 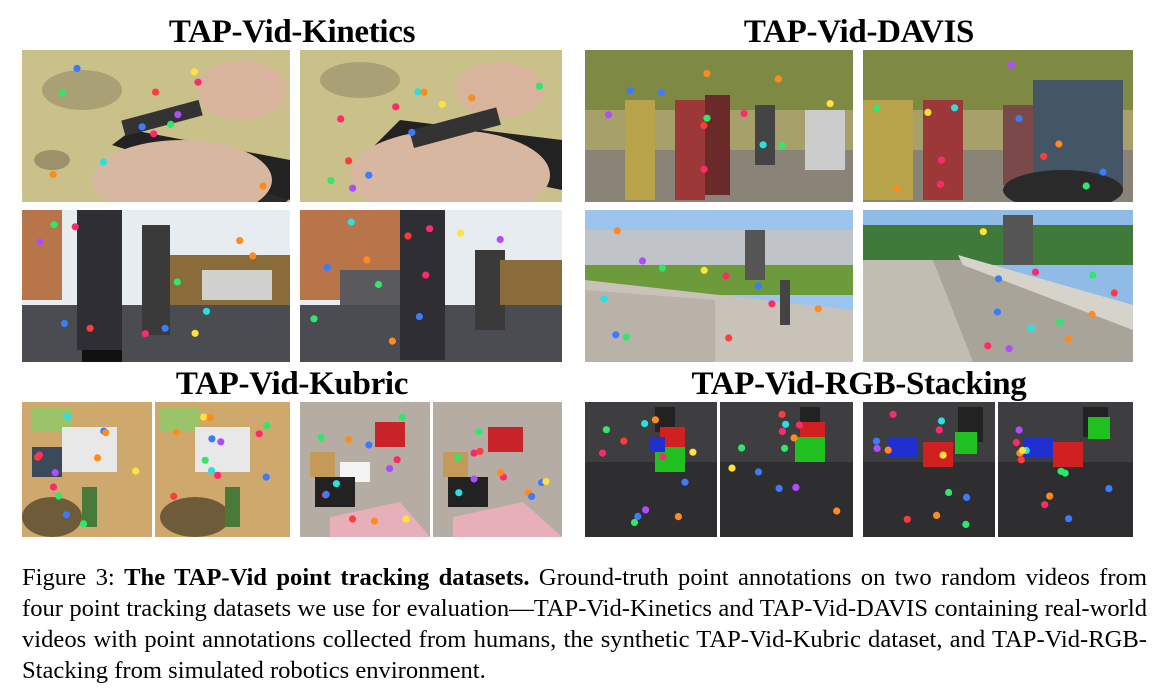 I want to click on kinetics-video1-frame1, so click(x=156, y=126).